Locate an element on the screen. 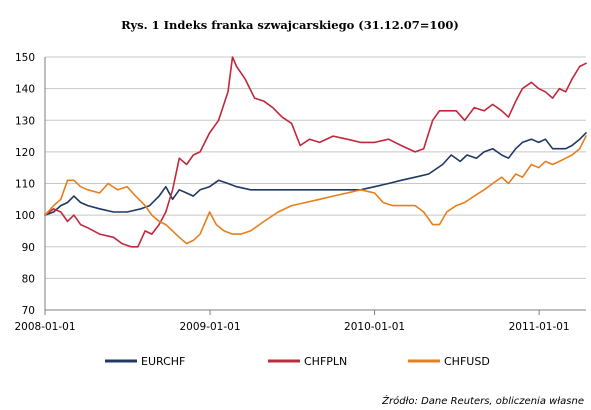 The width and height of the screenshot is (591, 410). legend-label-eurchf: EURCHF is located at coordinates (163, 361).